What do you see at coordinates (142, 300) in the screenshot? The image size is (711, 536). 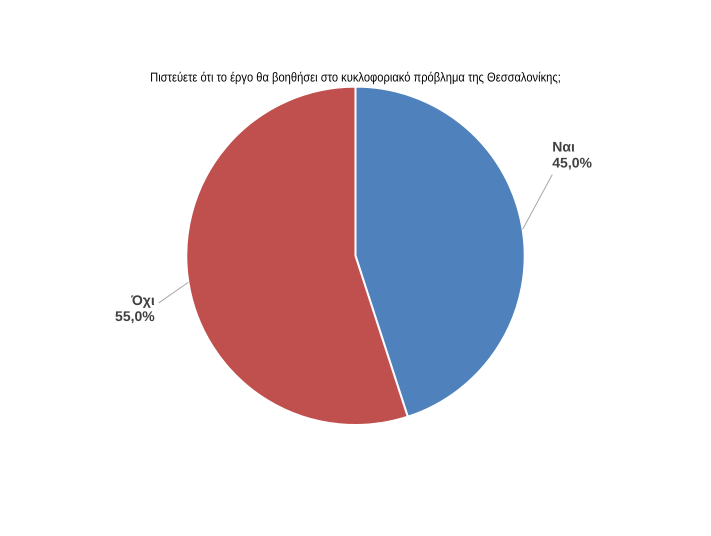 I see `slice-label: Όχι` at bounding box center [142, 300].